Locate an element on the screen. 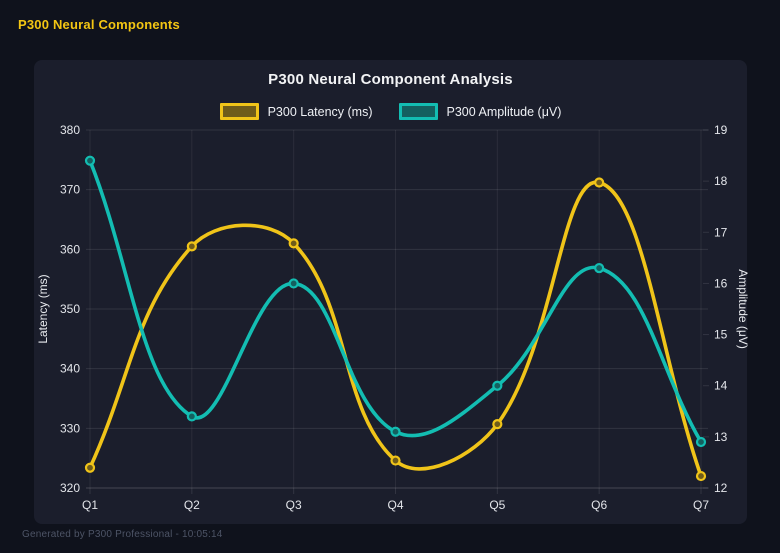  x-tick-label: Q2 is located at coordinates (192, 505).